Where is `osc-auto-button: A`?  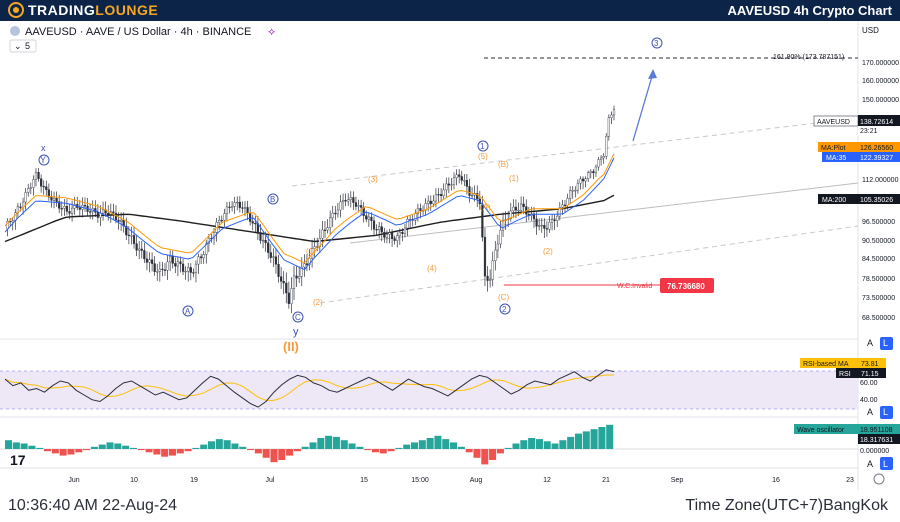 osc-auto-button: A is located at coordinates (870, 464).